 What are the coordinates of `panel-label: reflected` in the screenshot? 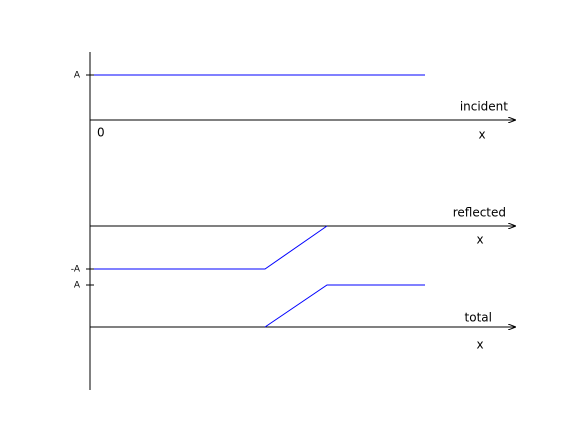 It's located at (479, 213).